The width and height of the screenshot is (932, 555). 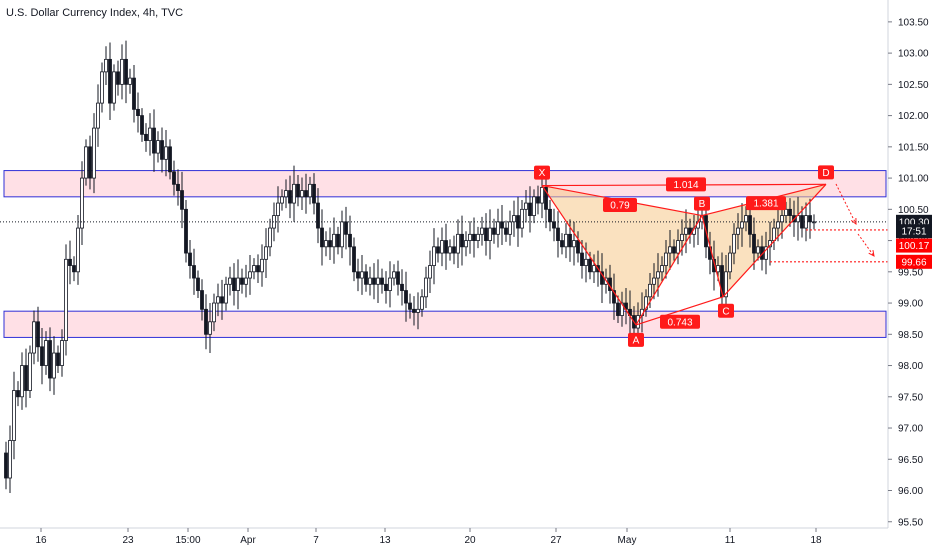 What do you see at coordinates (871, 253) in the screenshot?
I see `projection-arrow-2-head` at bounding box center [871, 253].